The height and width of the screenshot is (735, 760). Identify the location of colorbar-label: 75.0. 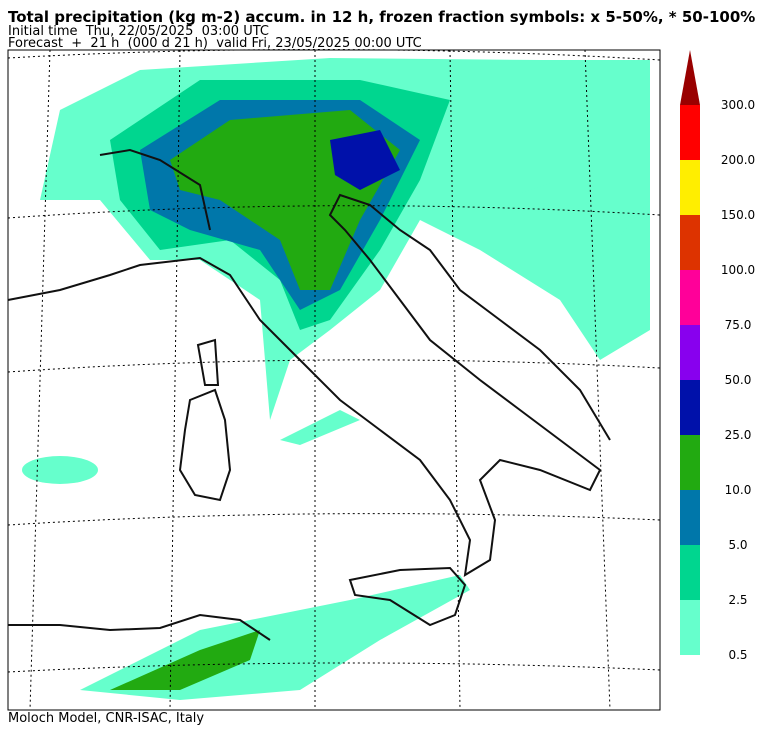
(738, 325).